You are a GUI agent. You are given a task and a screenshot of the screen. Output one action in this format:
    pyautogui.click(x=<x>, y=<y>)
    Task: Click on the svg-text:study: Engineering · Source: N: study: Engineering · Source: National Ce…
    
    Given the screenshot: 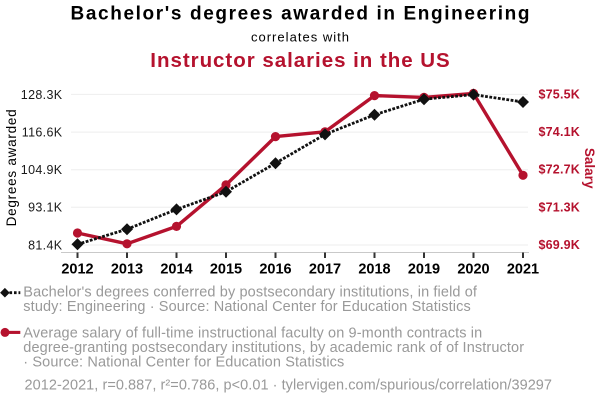 What is the action you would take?
    pyautogui.click(x=247, y=307)
    